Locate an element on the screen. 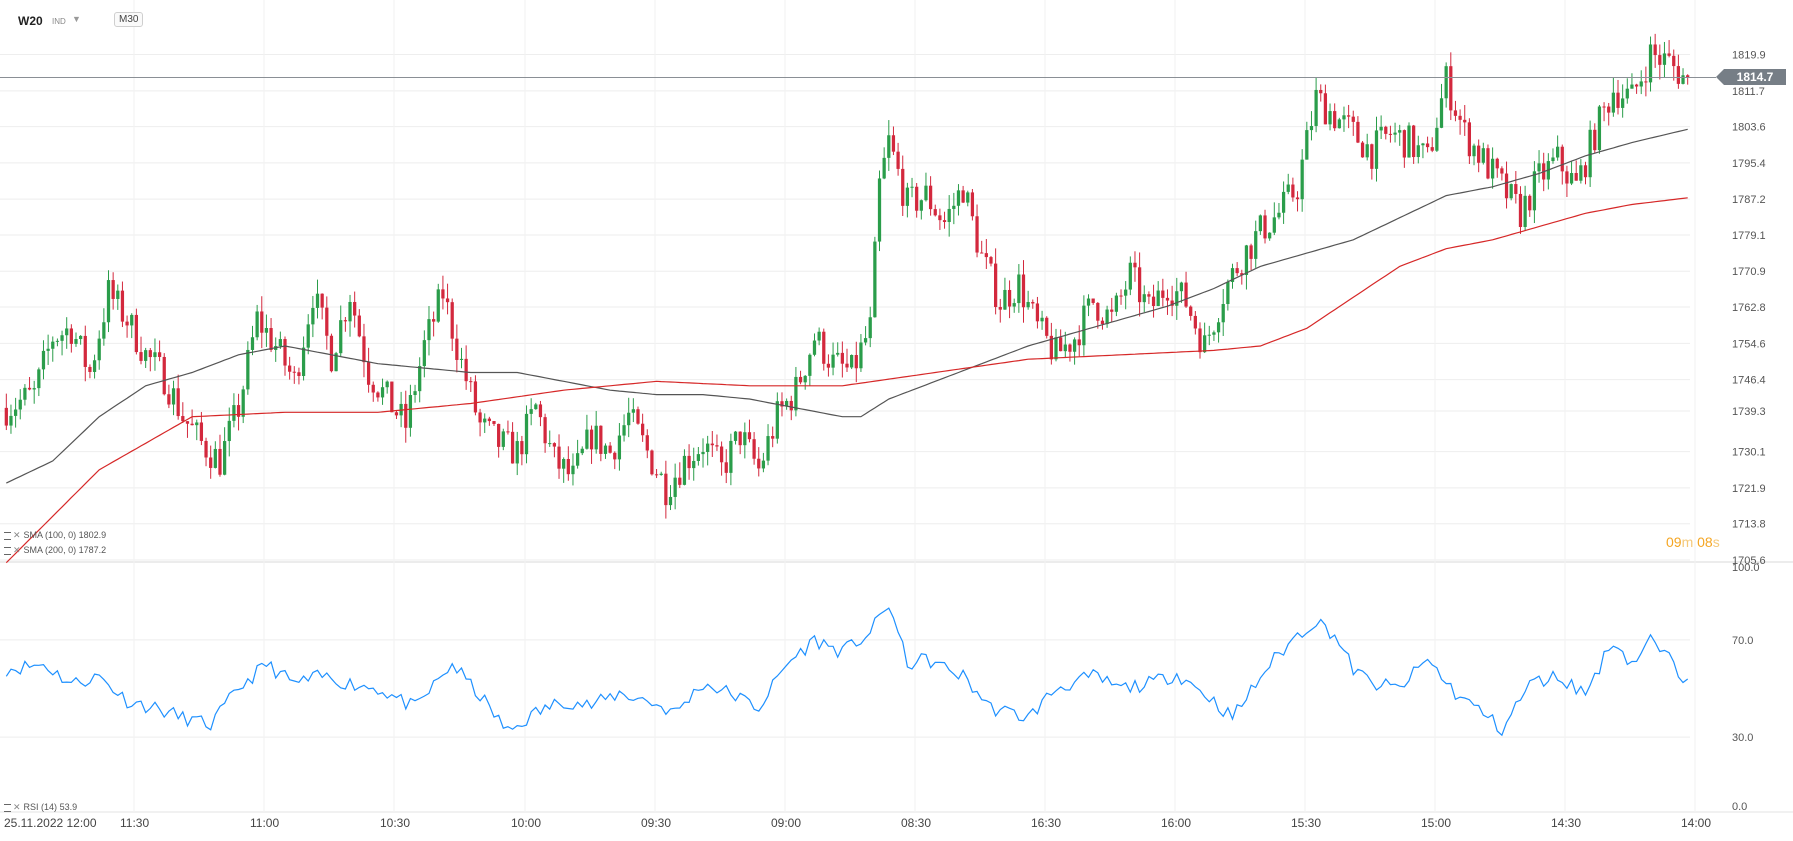 The width and height of the screenshot is (1793, 841). time-tick-label: 15:30 is located at coordinates (1306, 823).